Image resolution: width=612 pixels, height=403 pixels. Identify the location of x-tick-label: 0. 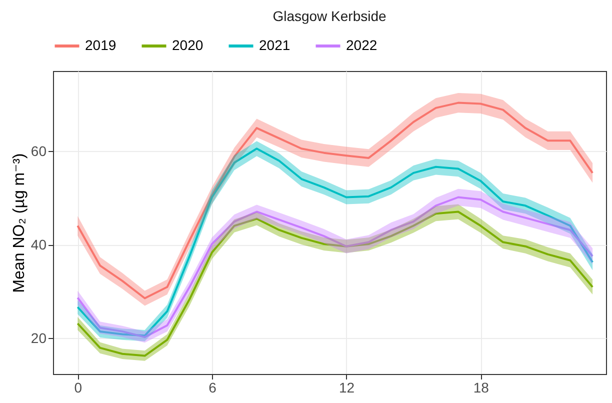
(78, 388).